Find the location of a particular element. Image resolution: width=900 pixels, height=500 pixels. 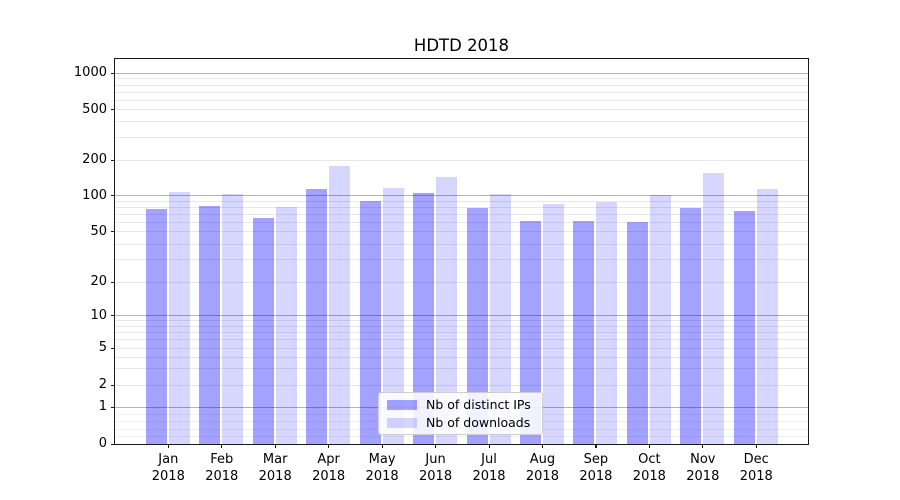

x-tick-label-may-2018: May 2018 is located at coordinates (382, 468).